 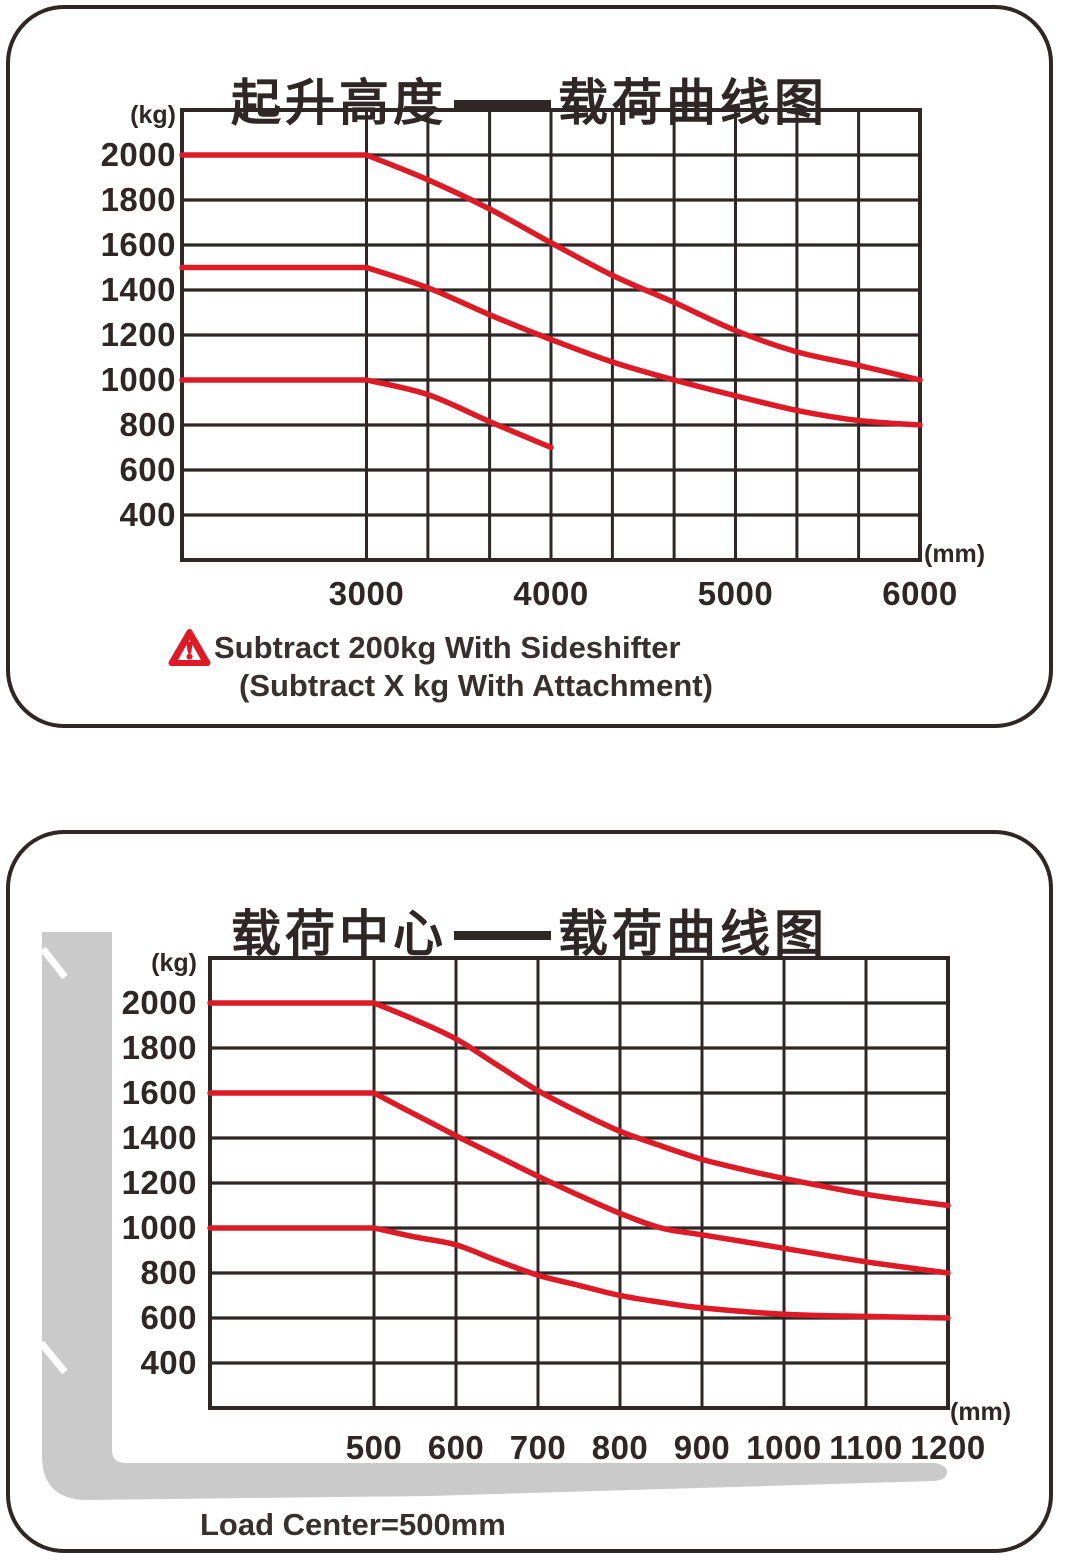 What do you see at coordinates (54, 963) in the screenshot?
I see `fork-notch-top` at bounding box center [54, 963].